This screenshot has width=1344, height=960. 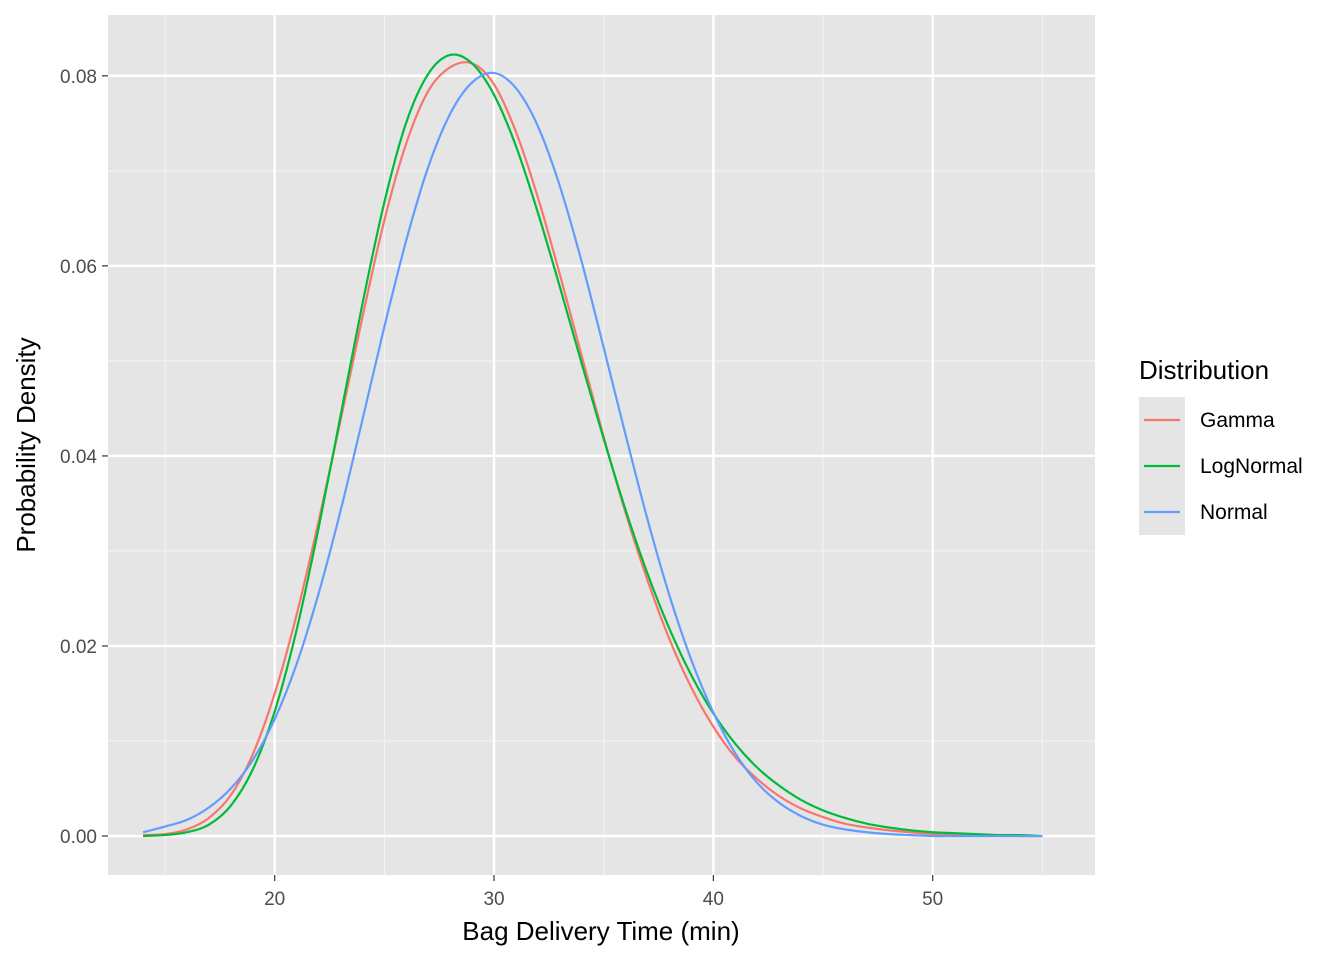 What do you see at coordinates (493, 899) in the screenshot?
I see `x-tick-label: 30` at bounding box center [493, 899].